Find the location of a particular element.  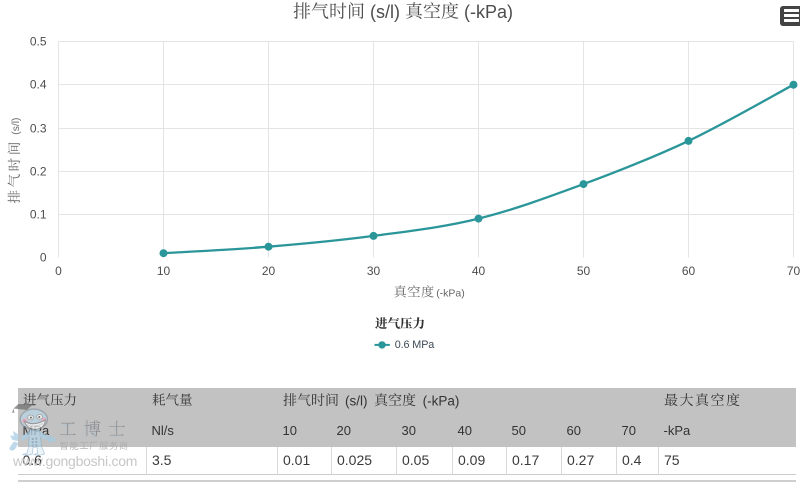

svg-text: 0.4 is located at coordinates (38, 85).